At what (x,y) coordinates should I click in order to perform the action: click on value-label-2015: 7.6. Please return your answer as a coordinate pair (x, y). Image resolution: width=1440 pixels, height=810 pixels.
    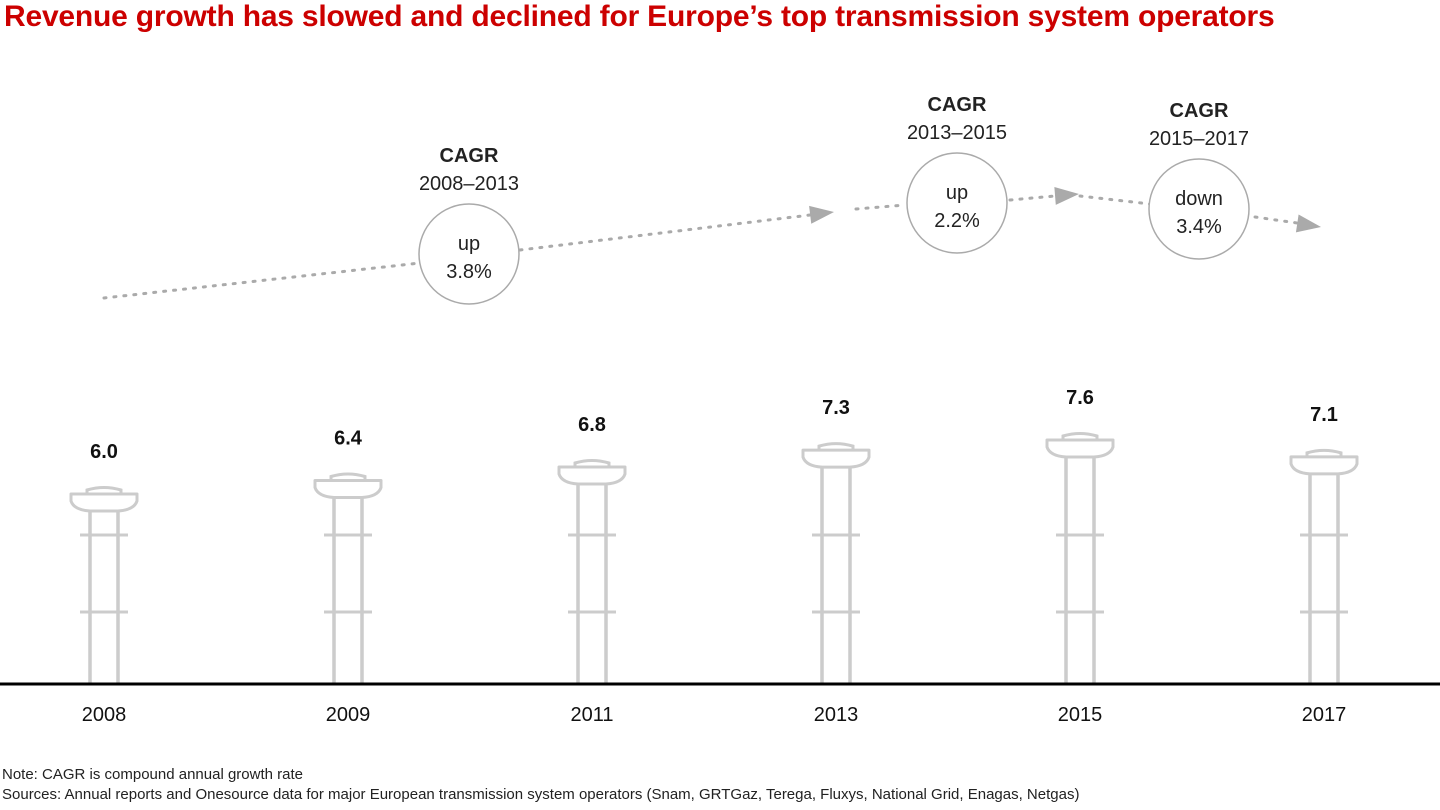
    Looking at the image, I should click on (1080, 398).